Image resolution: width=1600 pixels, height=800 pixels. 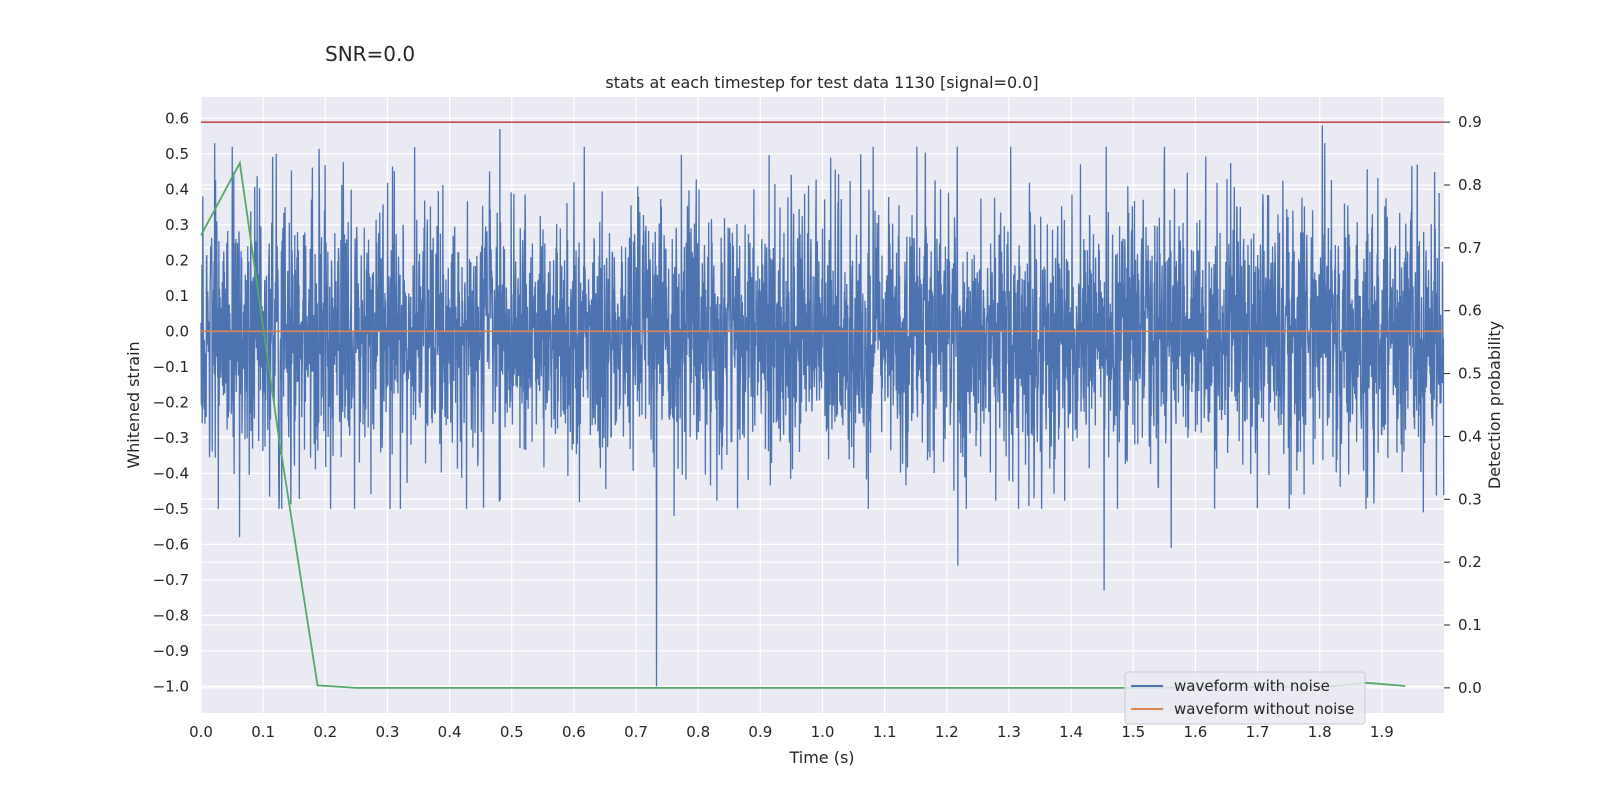 I want to click on y2-axis-label: Detection probability, so click(x=1494, y=405).